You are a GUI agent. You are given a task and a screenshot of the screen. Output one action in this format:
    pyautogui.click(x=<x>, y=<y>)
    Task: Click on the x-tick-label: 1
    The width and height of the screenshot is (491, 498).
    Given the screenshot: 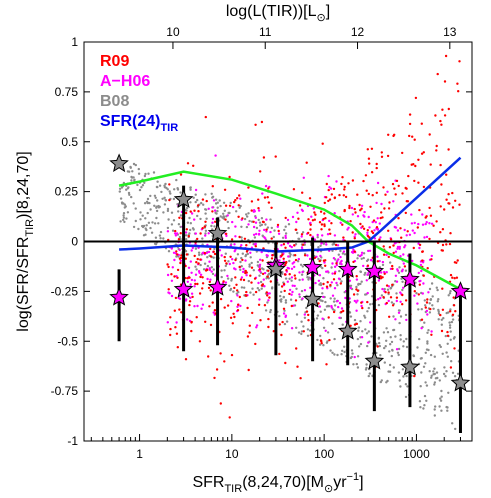 What is the action you would take?
    pyautogui.click(x=139, y=454)
    